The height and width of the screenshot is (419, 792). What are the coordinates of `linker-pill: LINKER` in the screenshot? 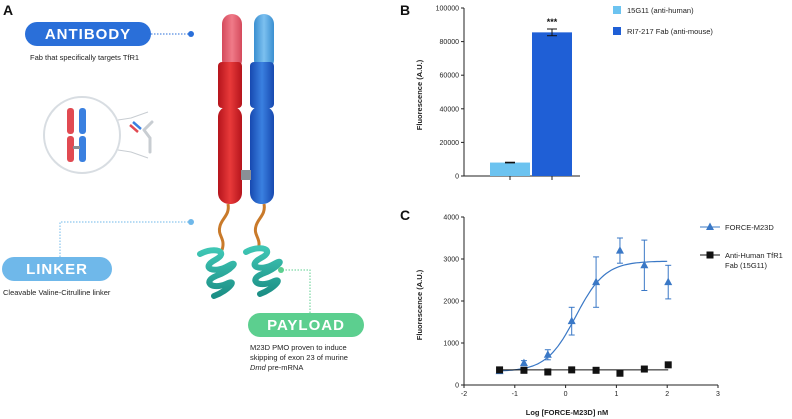 It's located at (57, 269).